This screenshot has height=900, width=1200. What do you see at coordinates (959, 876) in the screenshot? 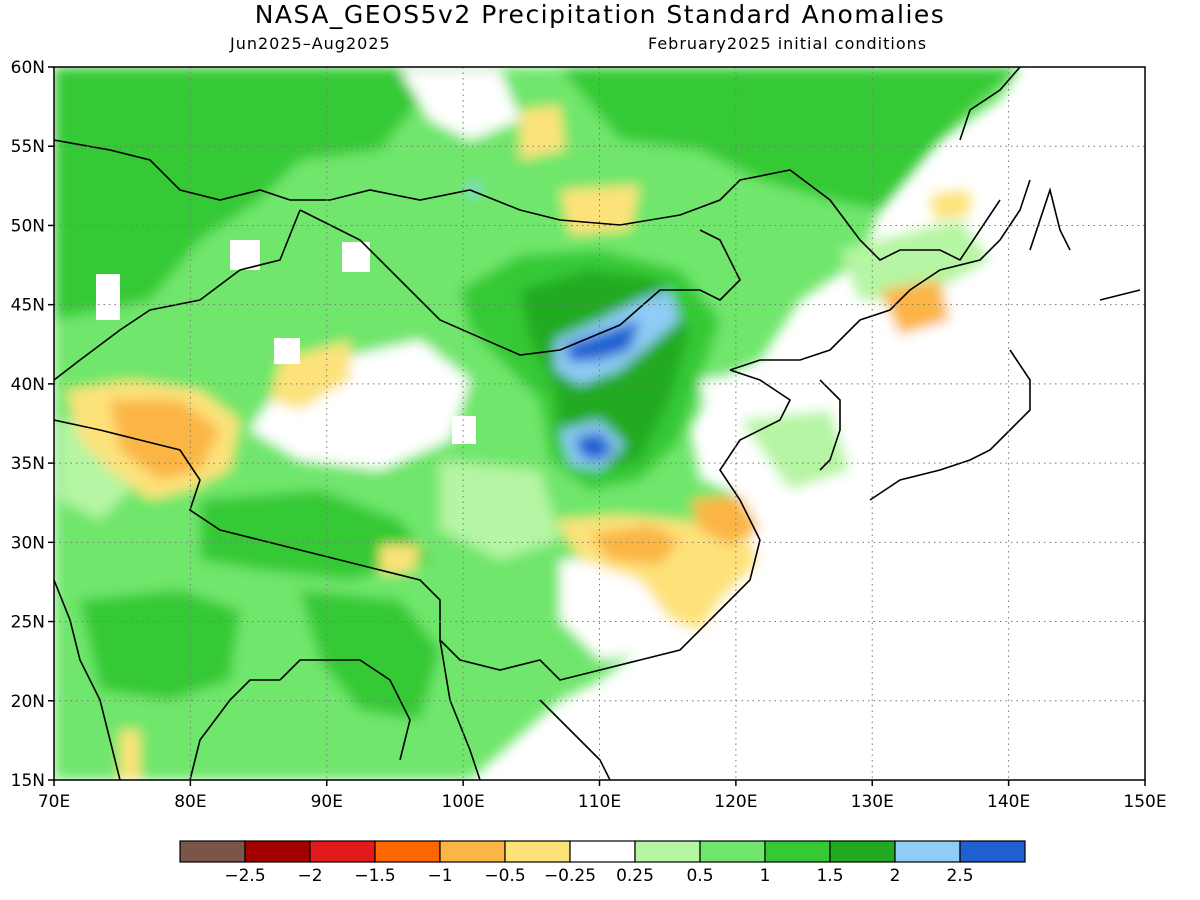
I see `colorbar-label: 2.5` at bounding box center [959, 876].